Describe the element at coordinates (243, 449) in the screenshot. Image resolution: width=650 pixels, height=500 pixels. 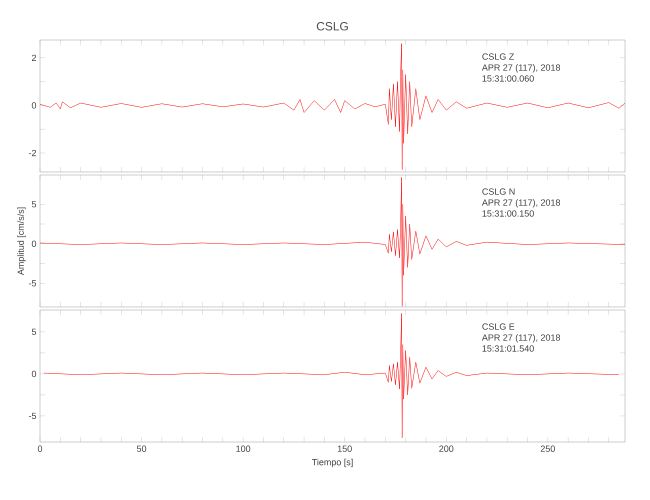
I see `x-tick-label: 100` at that location.